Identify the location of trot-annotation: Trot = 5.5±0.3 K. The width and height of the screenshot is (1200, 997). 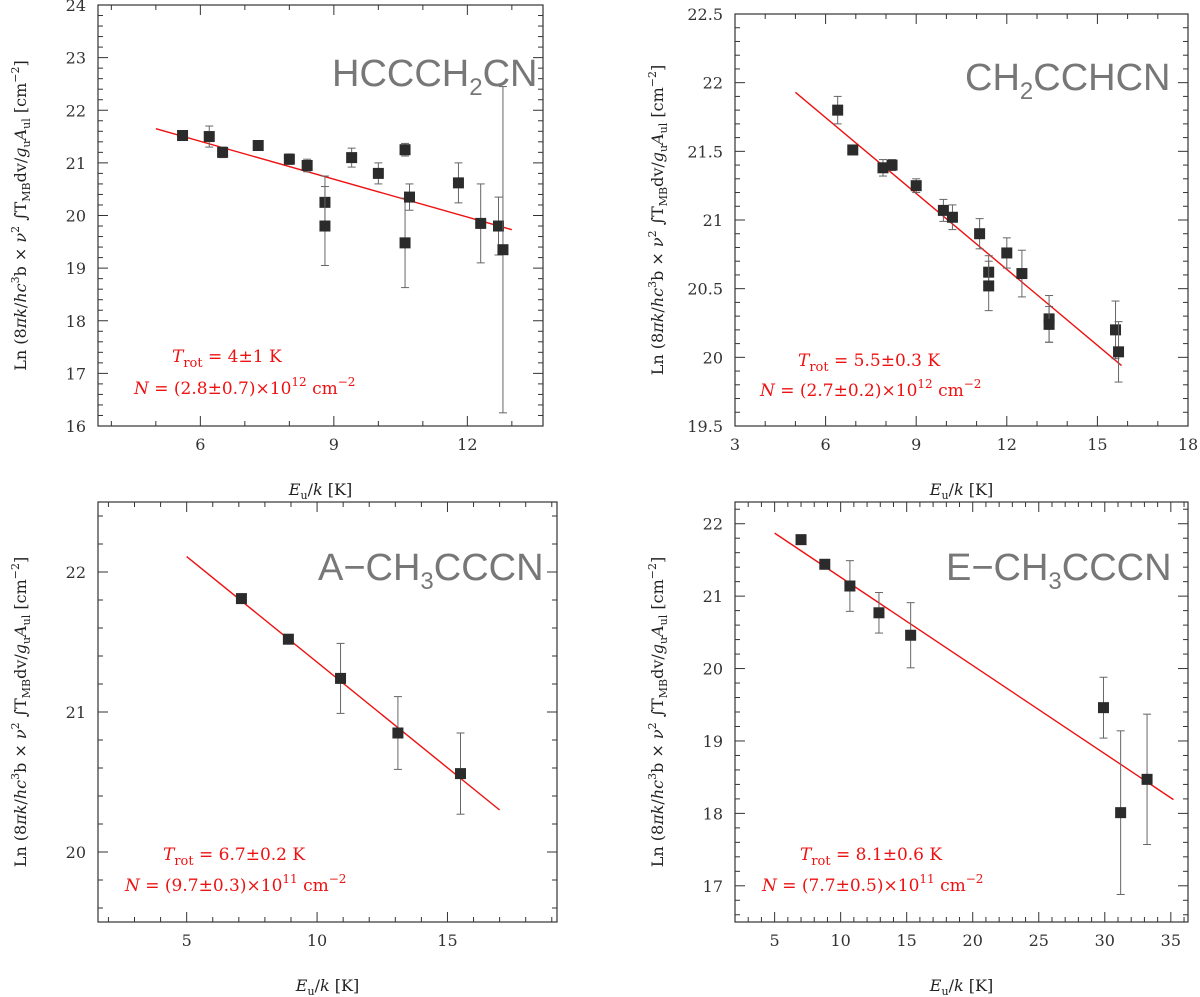
(869, 363).